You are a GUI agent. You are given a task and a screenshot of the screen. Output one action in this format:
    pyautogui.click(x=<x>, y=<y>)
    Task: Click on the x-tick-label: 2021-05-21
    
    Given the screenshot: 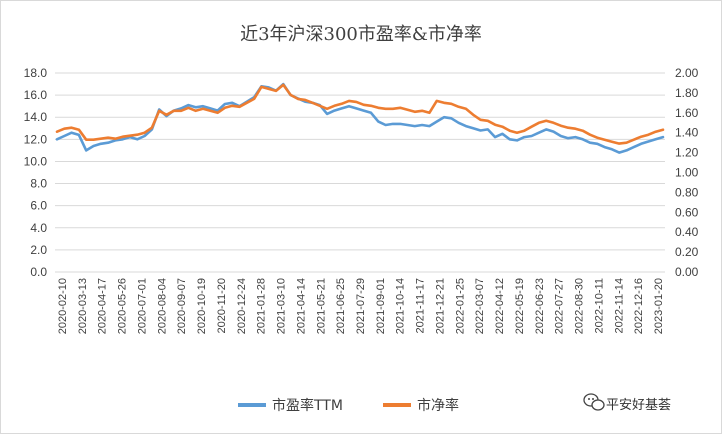 What is the action you would take?
    pyautogui.click(x=321, y=306)
    